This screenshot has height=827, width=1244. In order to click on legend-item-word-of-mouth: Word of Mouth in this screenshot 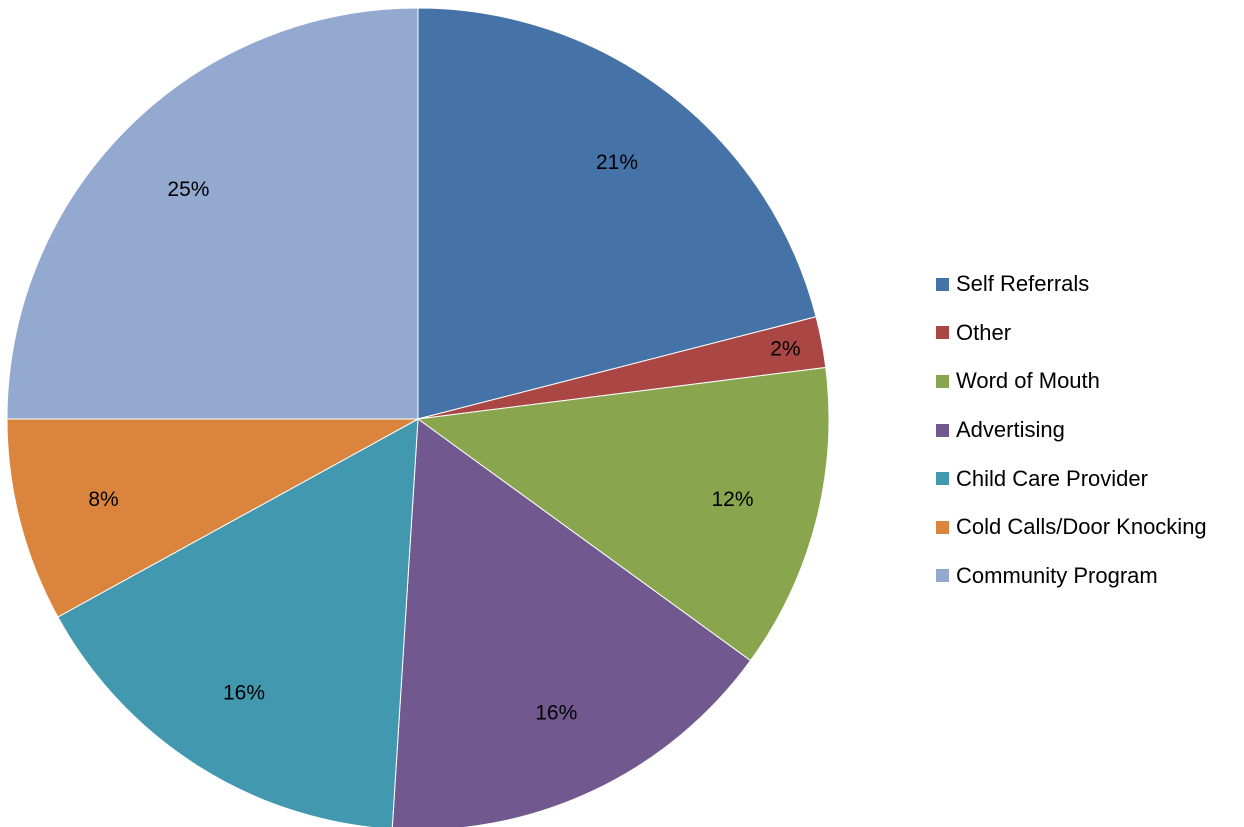, I will do `click(1086, 381)`.